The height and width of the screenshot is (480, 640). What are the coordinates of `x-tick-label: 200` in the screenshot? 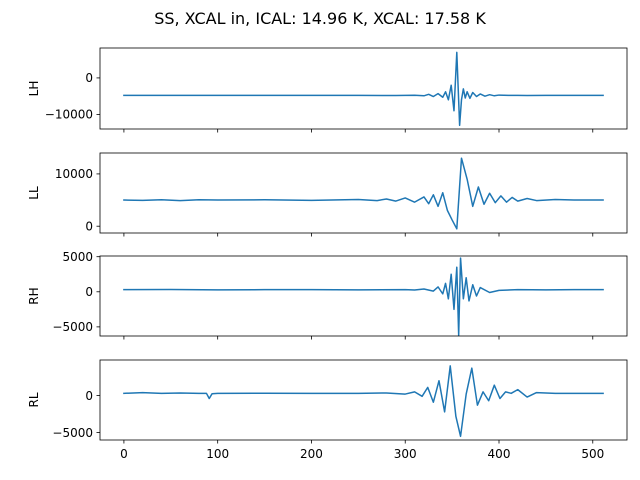 It's located at (311, 454).